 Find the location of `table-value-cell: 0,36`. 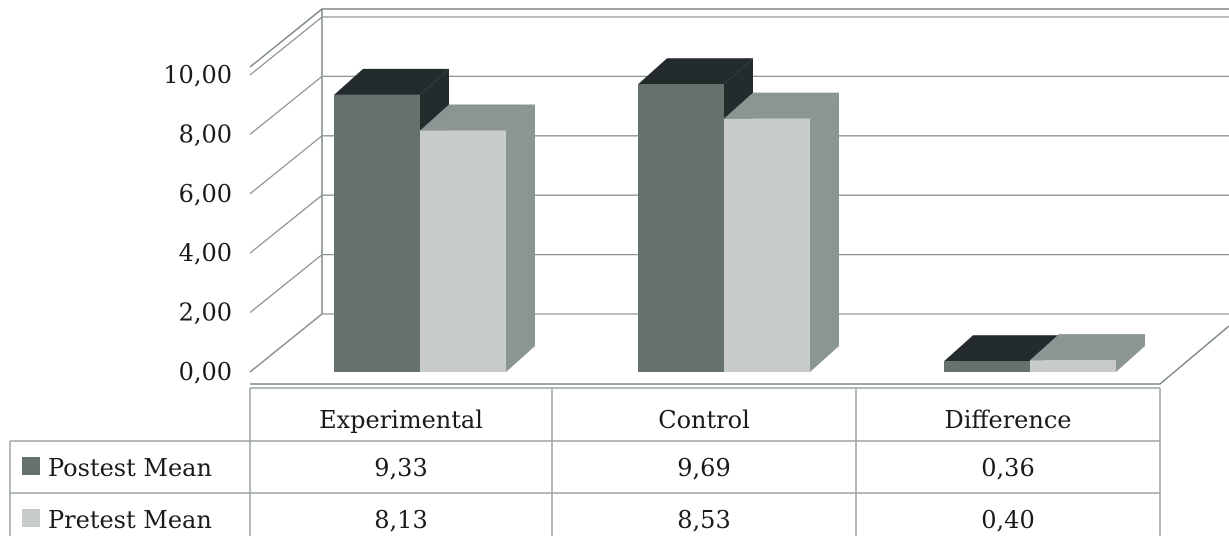

table-value-cell: 0,36 is located at coordinates (1007, 468).